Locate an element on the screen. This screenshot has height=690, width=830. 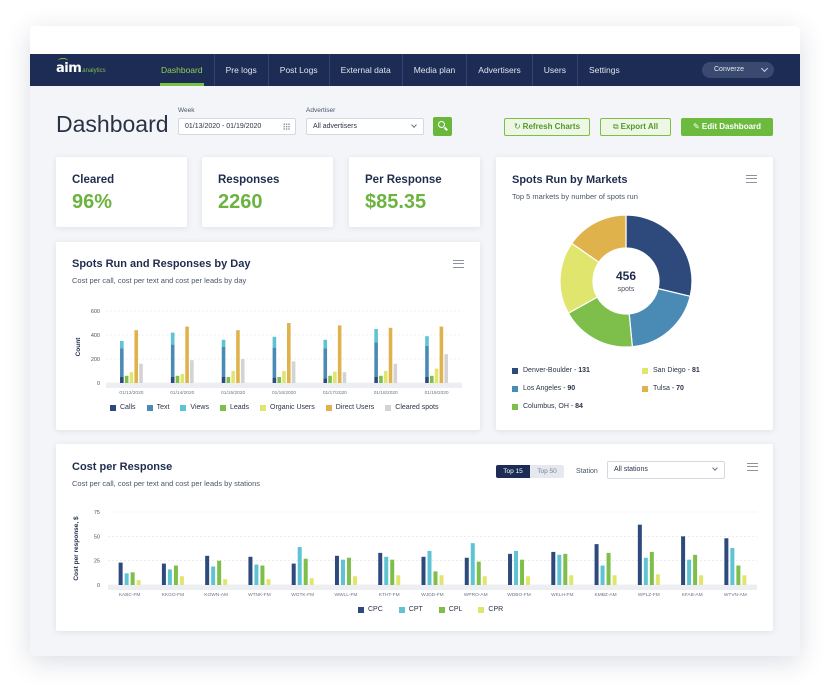
legend-value: 81 is located at coordinates (695, 370).